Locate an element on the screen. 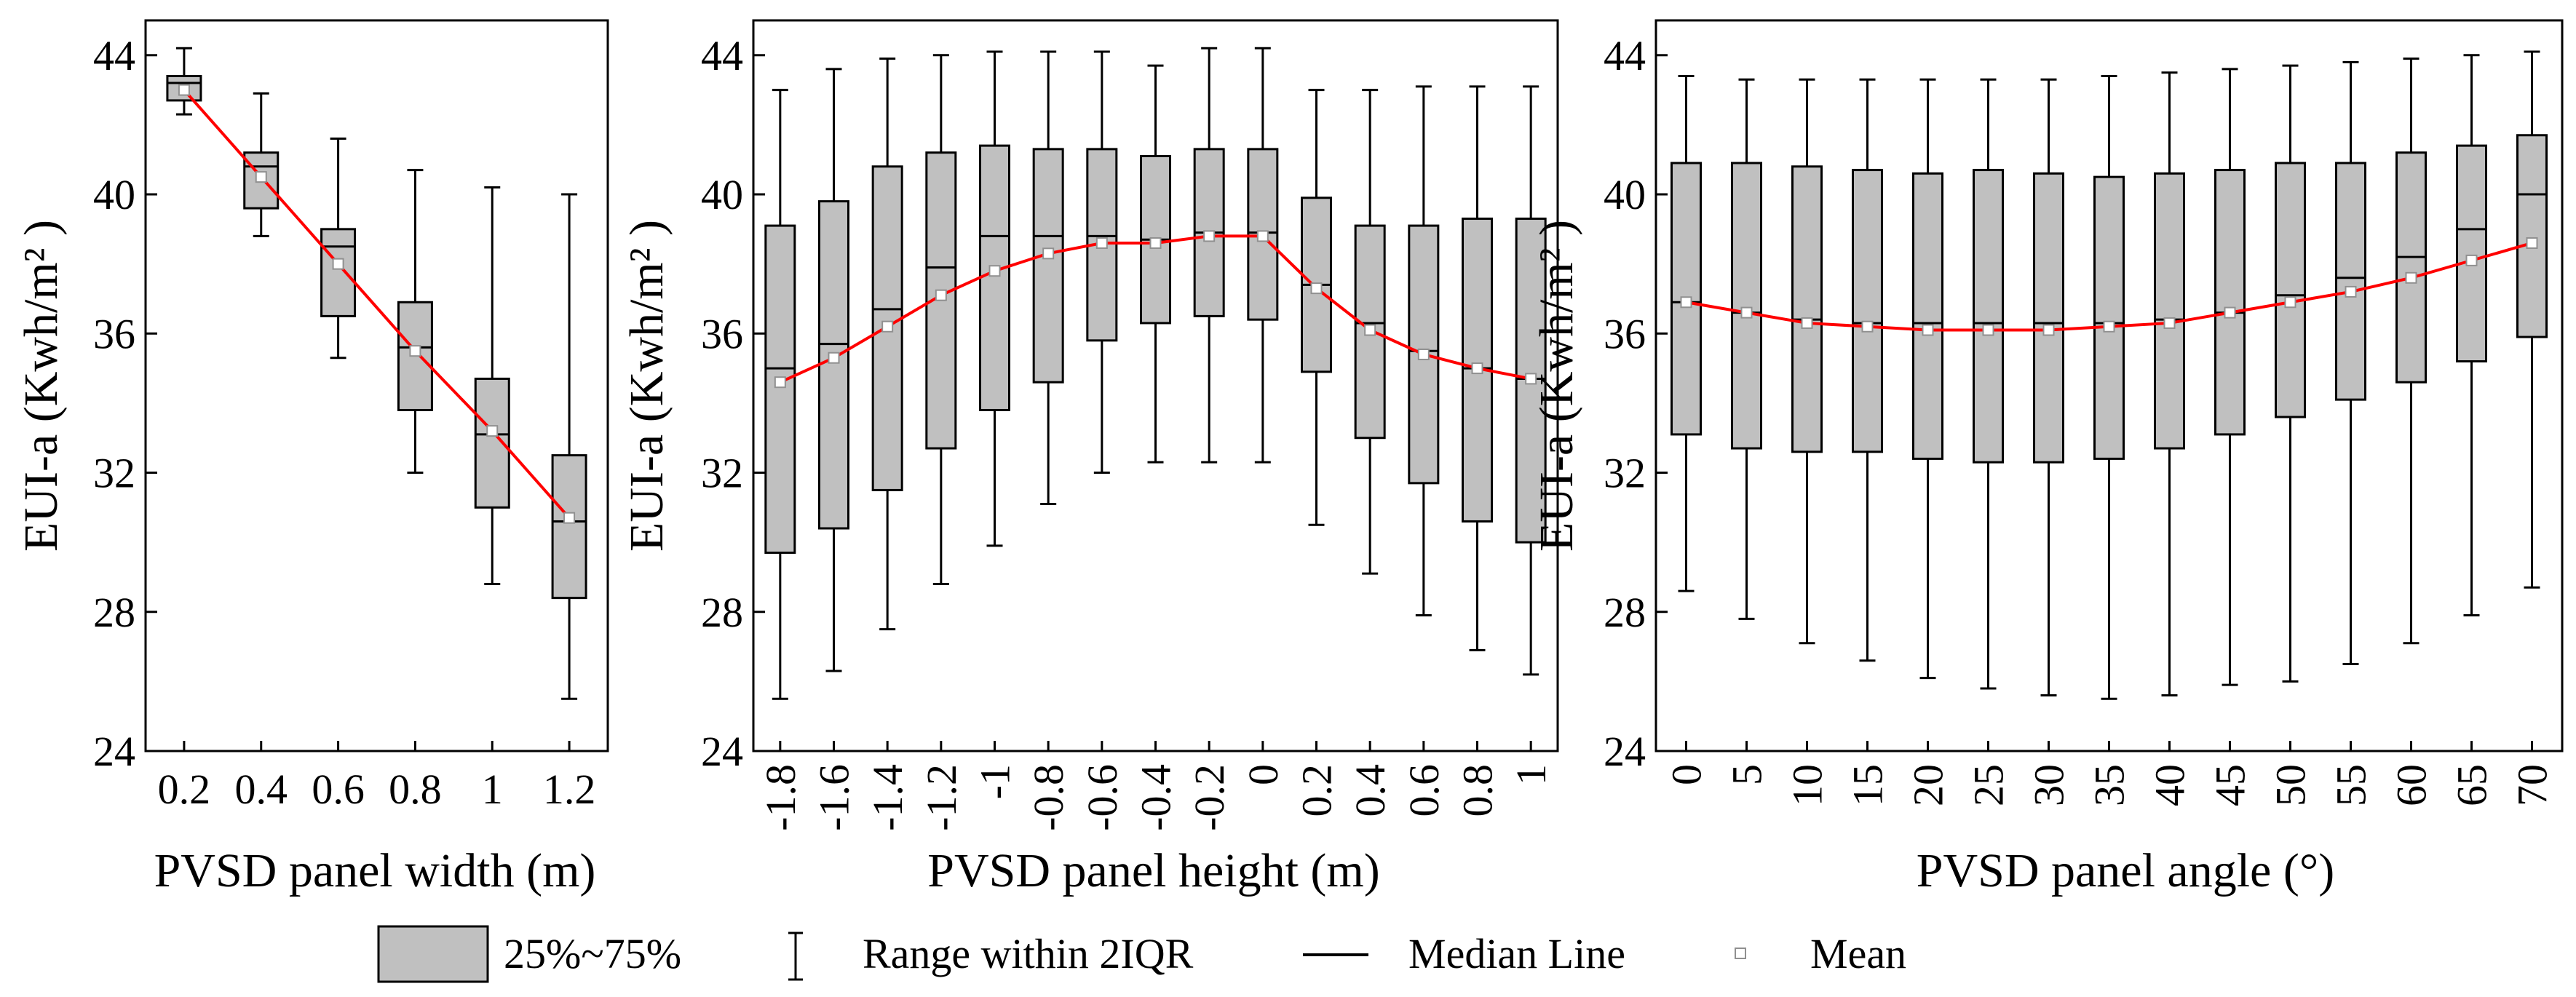 This screenshot has width=2576, height=997. x-tick-label: 65 is located at coordinates (2472, 785).